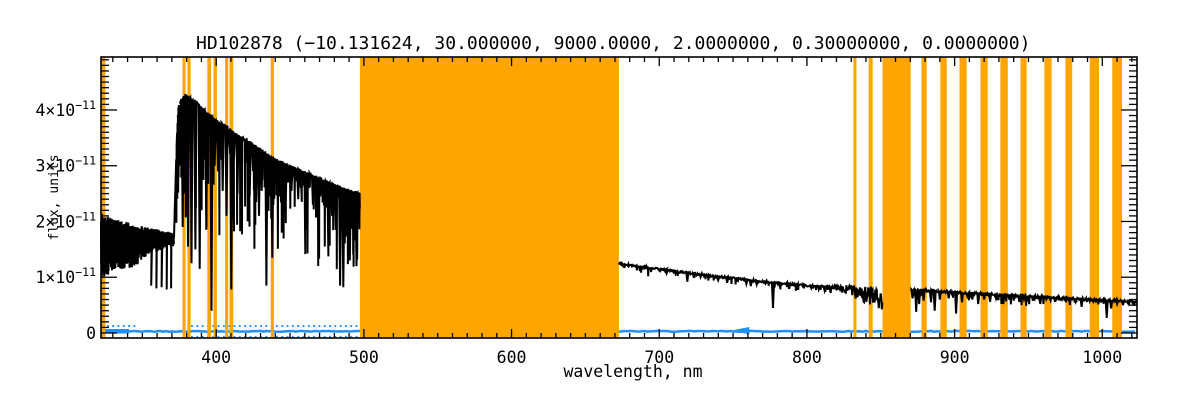 Image resolution: width=1200 pixels, height=400 pixels. What do you see at coordinates (364, 357) in the screenshot?
I see `x-tick-label: 500` at bounding box center [364, 357].